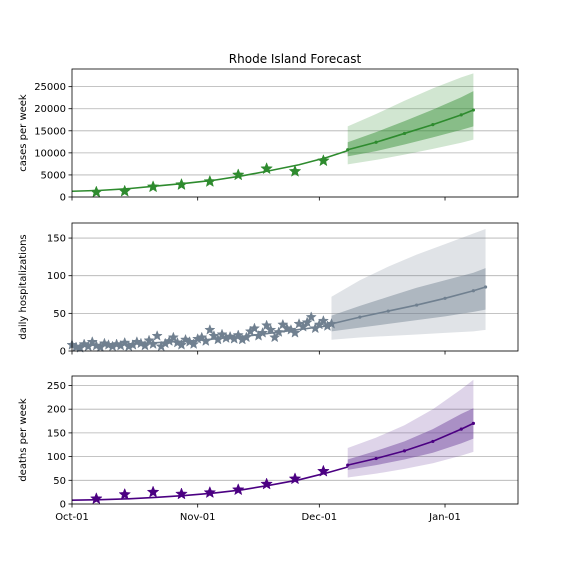  I want to click on y-axis-label: cases per week, so click(23, 133).